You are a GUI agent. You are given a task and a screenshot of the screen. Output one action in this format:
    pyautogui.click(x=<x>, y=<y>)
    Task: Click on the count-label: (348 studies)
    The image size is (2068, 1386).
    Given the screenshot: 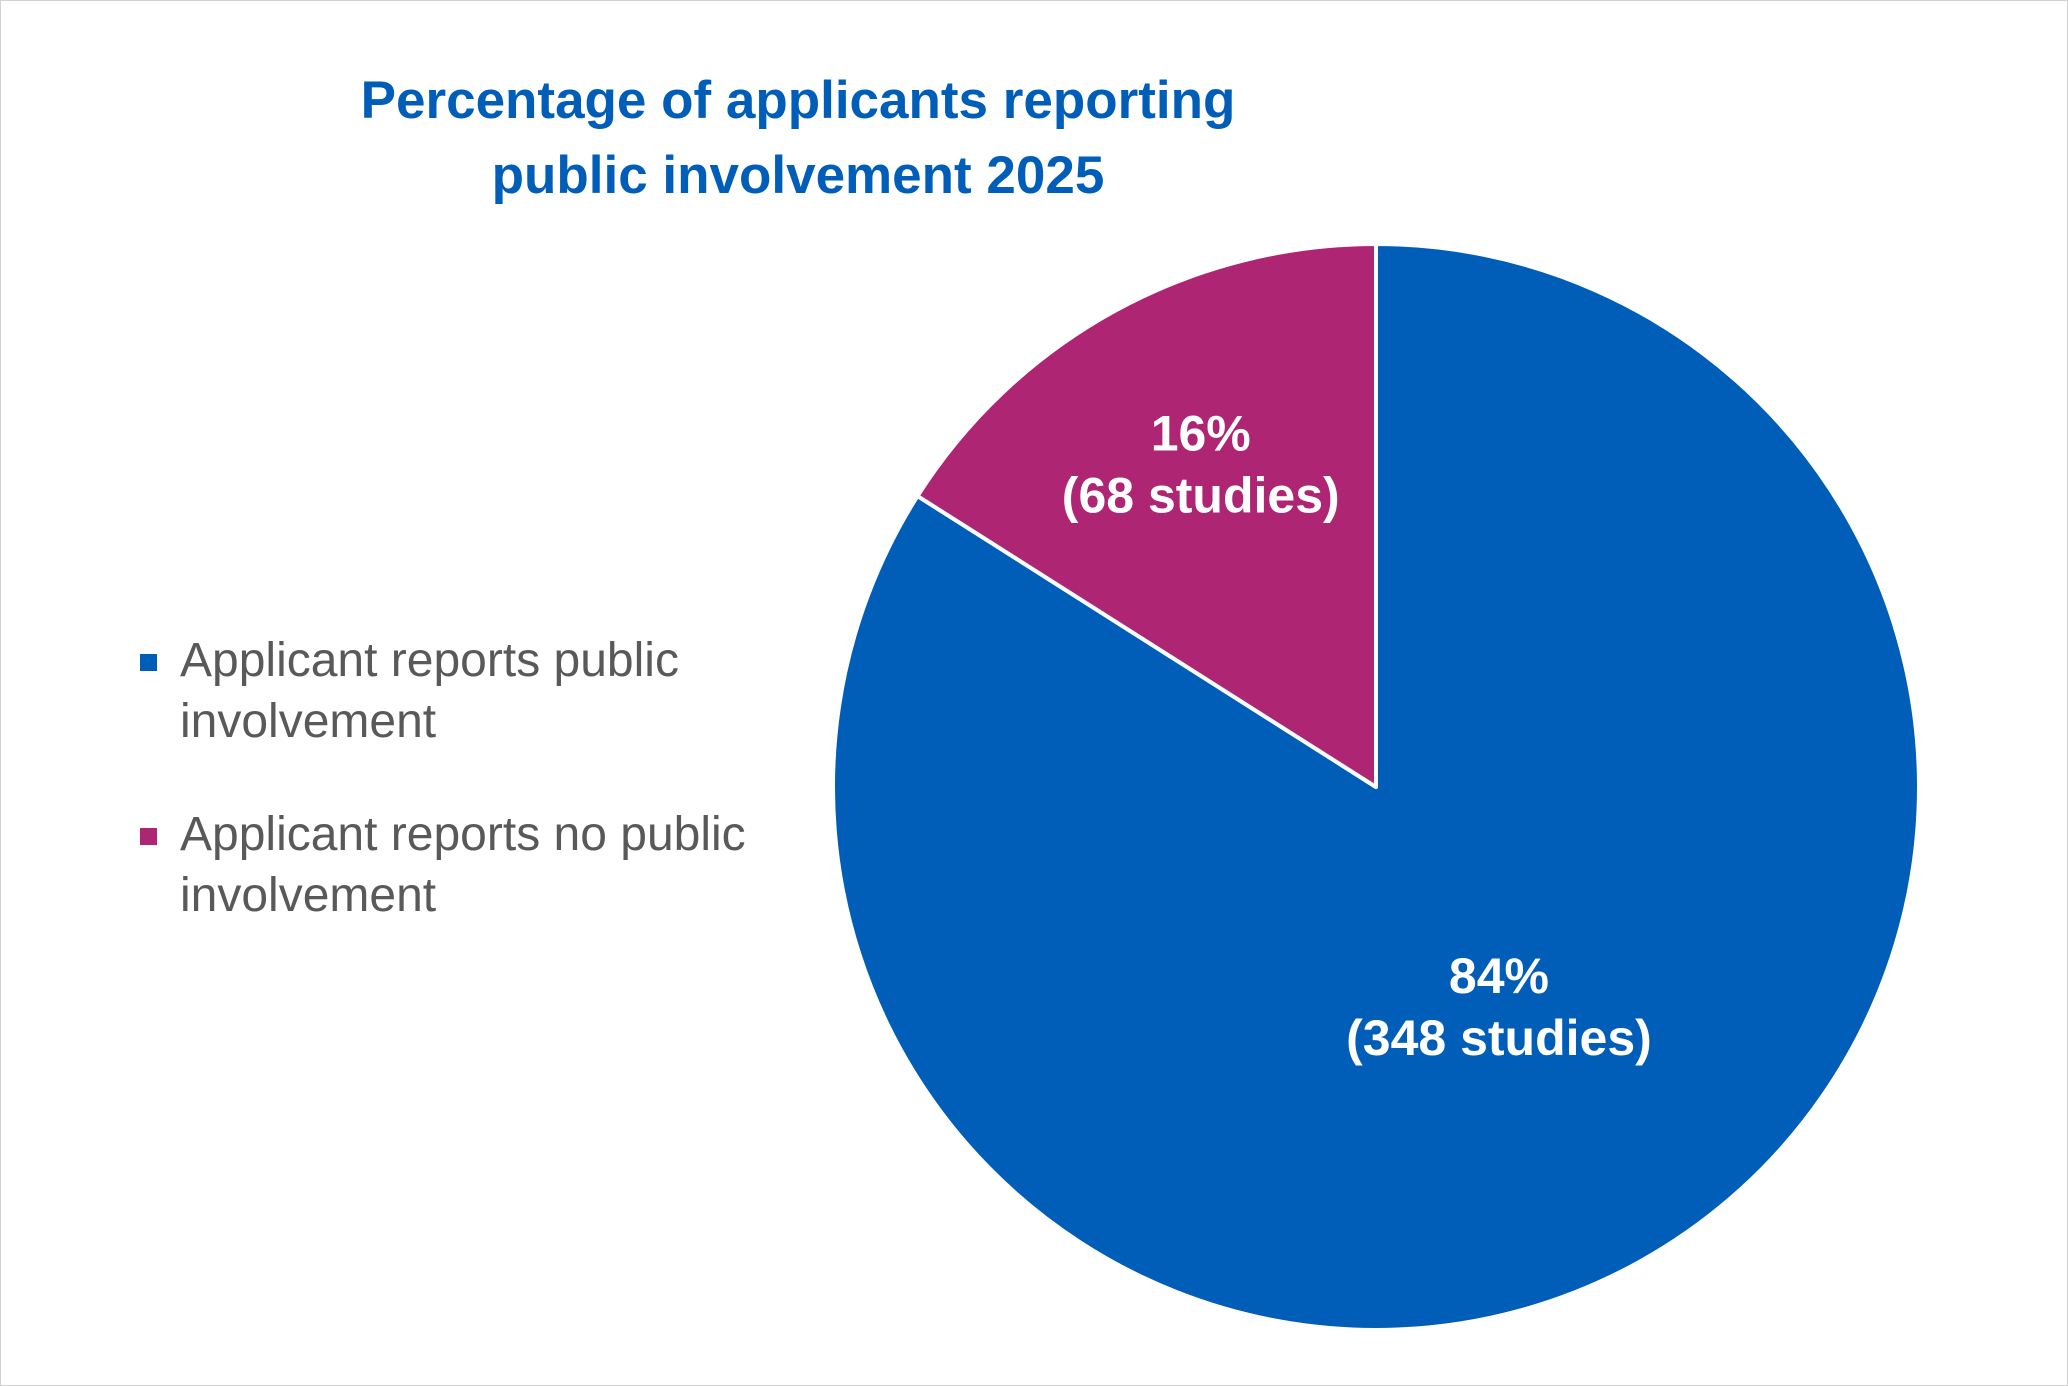 What is the action you would take?
    pyautogui.click(x=1499, y=1038)
    